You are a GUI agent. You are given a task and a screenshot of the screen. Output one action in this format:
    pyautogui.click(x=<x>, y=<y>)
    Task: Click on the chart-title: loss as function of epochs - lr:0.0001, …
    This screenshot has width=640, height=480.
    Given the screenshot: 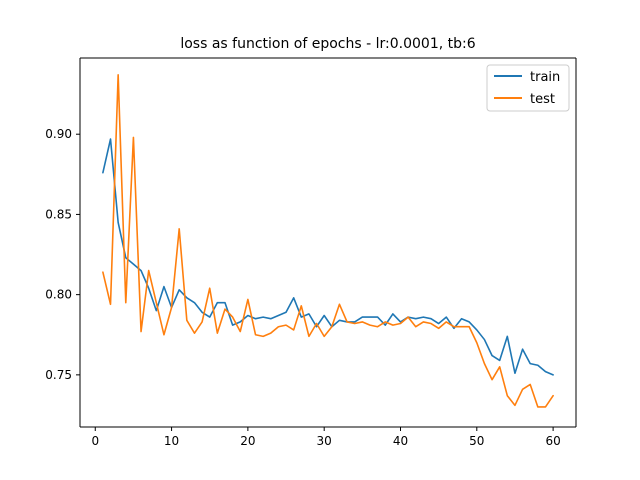 What is the action you would take?
    pyautogui.click(x=327, y=44)
    